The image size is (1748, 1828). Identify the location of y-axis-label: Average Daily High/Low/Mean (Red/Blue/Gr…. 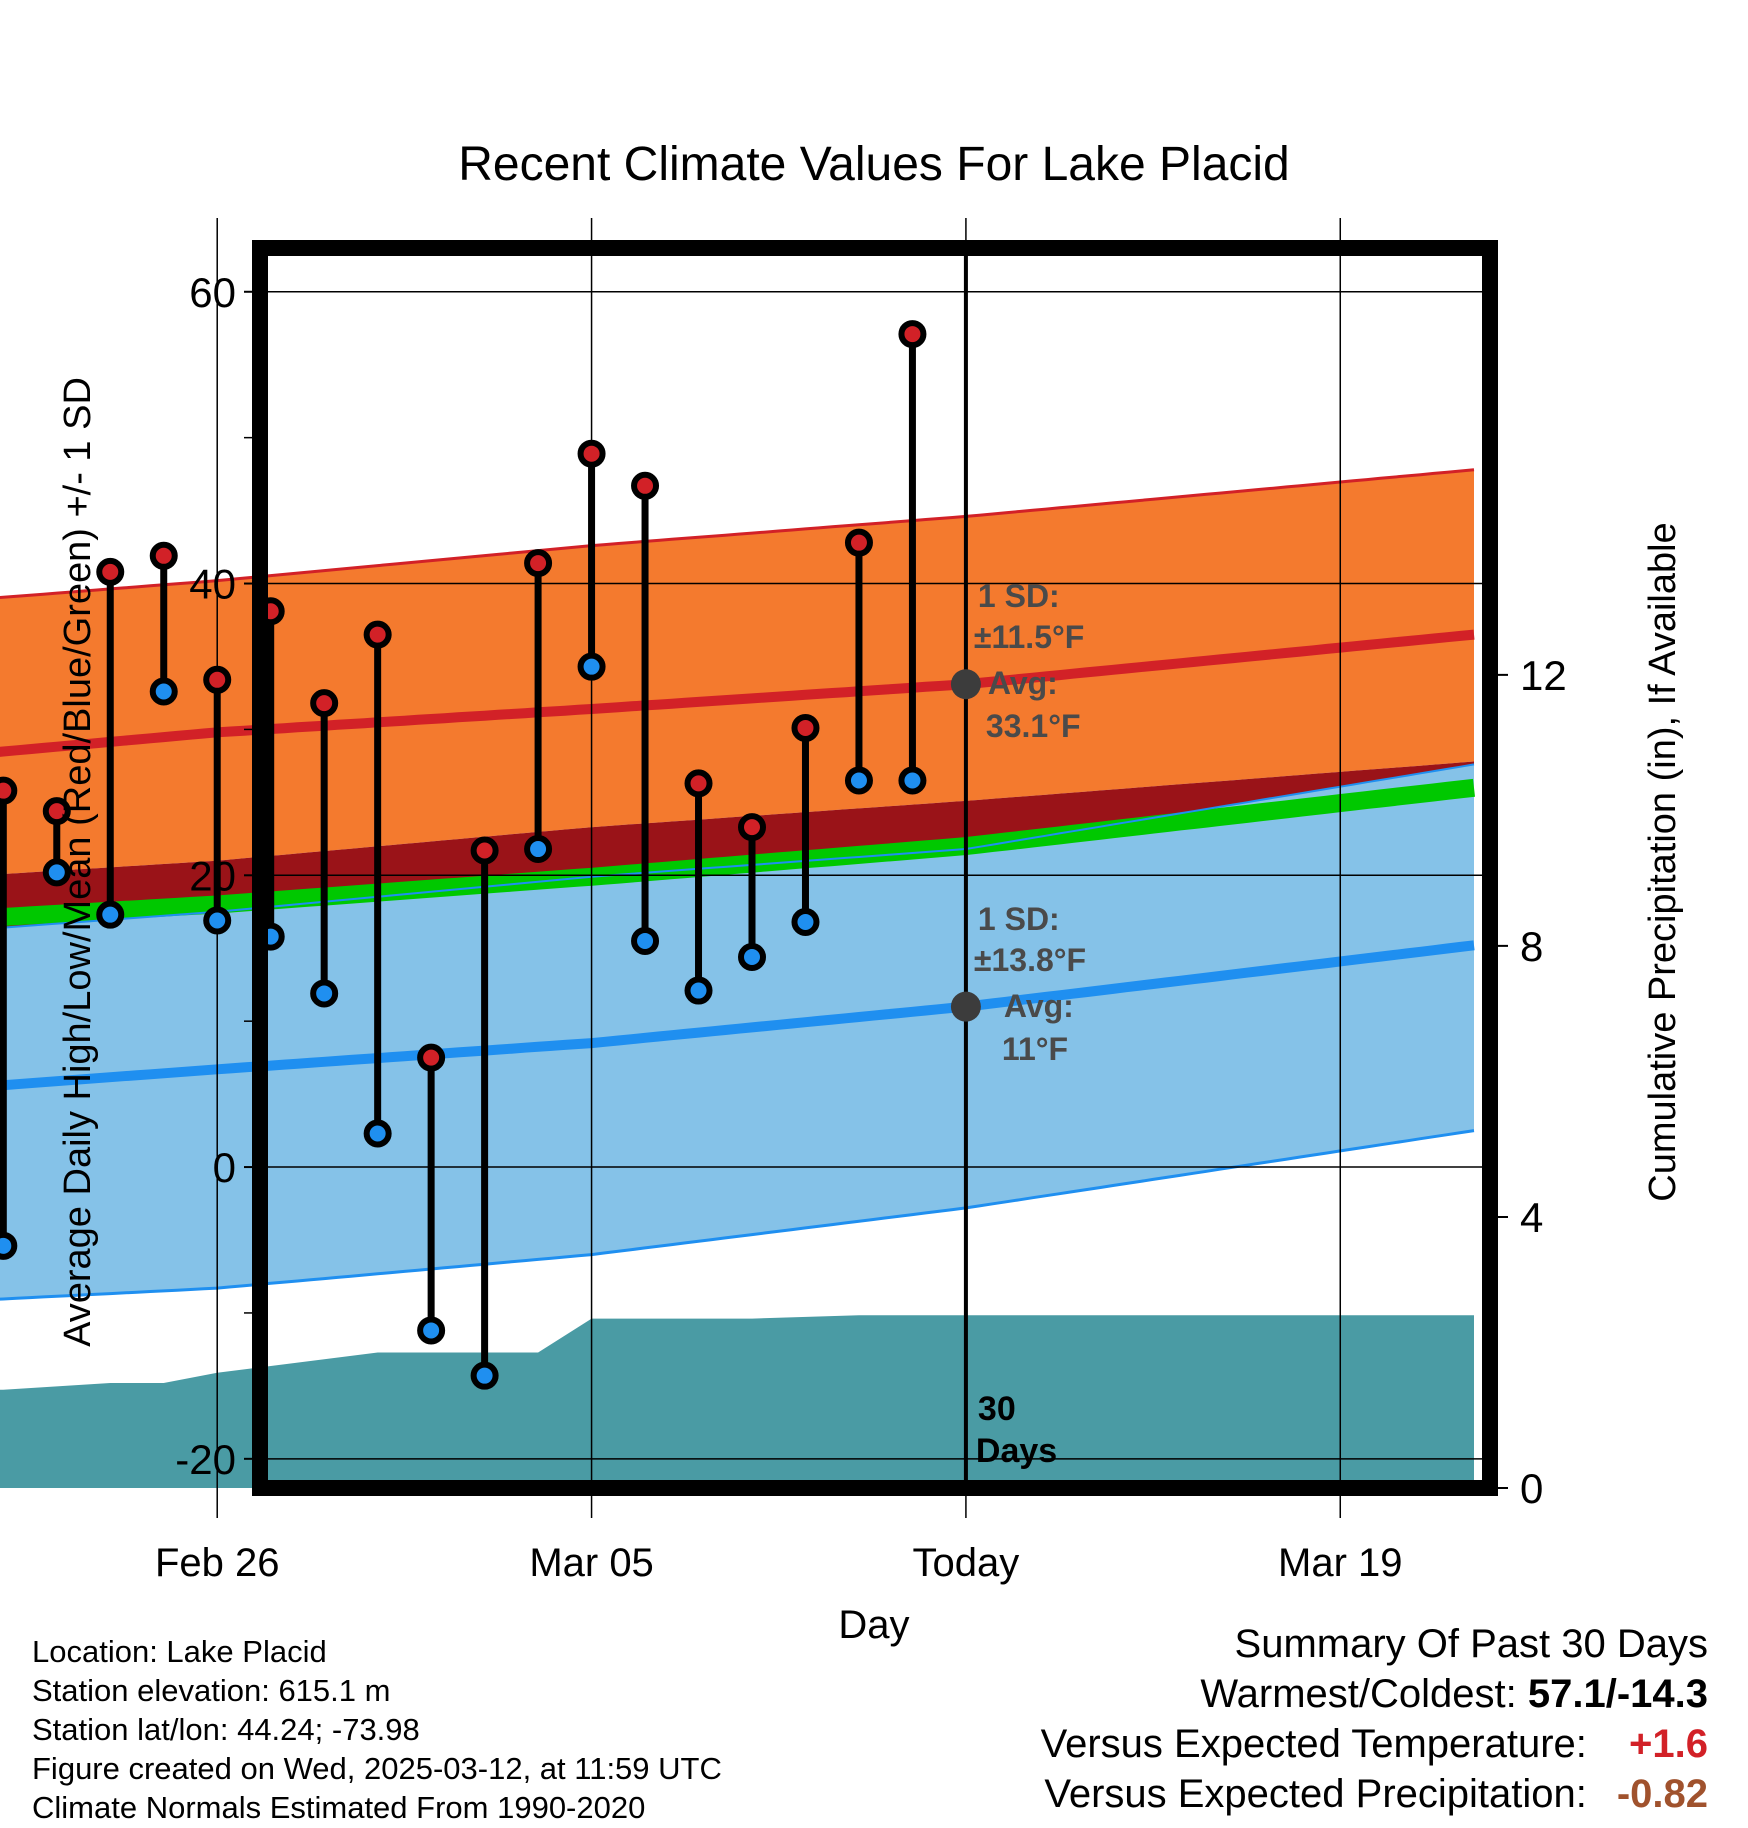
(78, 862).